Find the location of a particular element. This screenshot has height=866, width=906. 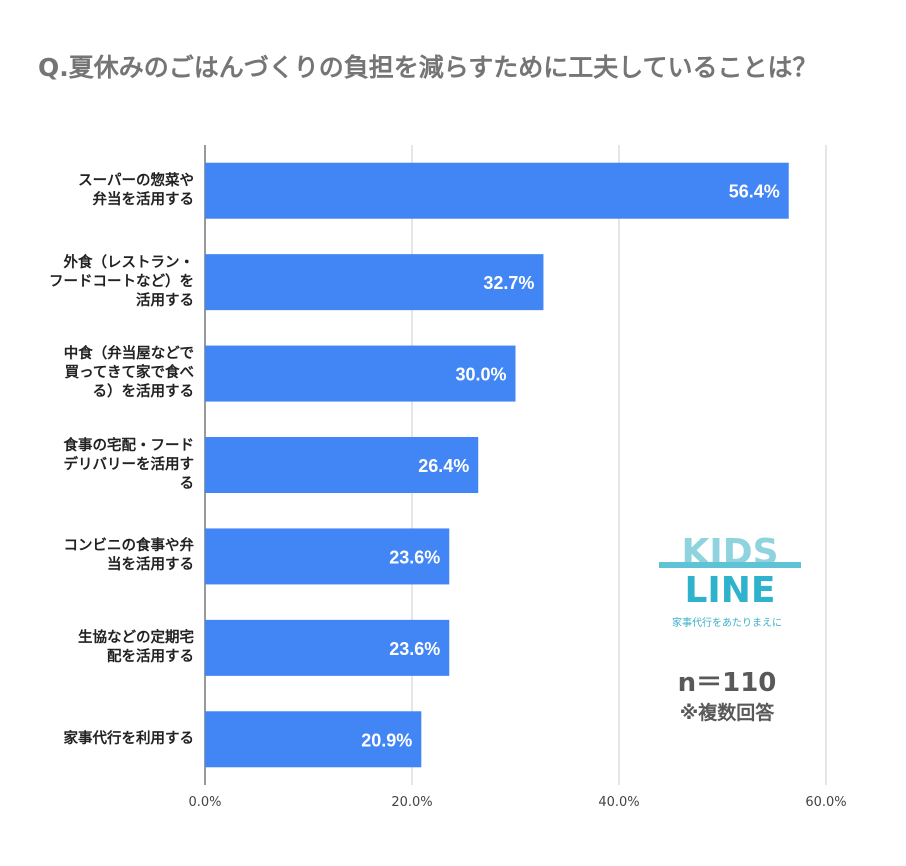

data-label: 26.4% is located at coordinates (443, 466).